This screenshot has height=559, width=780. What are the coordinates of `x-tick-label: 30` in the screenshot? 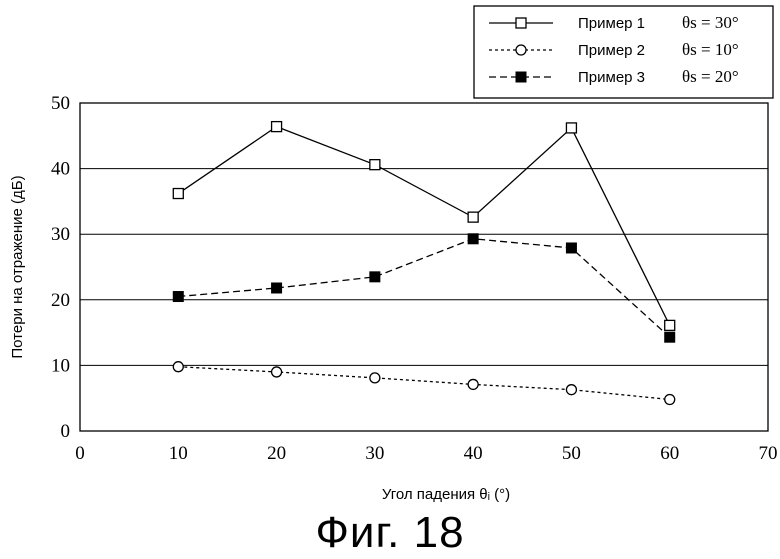 It's located at (374, 453).